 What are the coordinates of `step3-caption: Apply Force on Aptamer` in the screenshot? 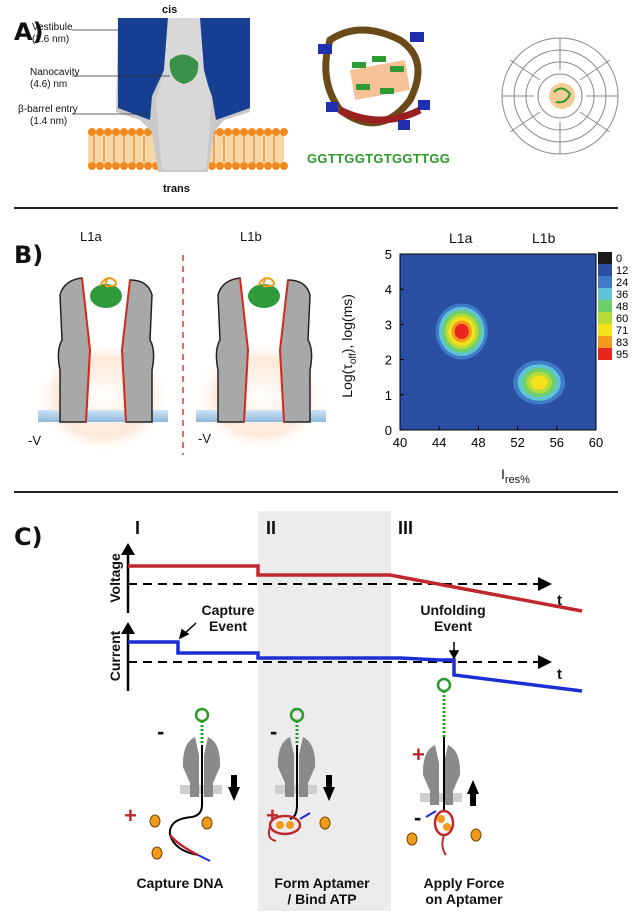 It's located at (464, 891).